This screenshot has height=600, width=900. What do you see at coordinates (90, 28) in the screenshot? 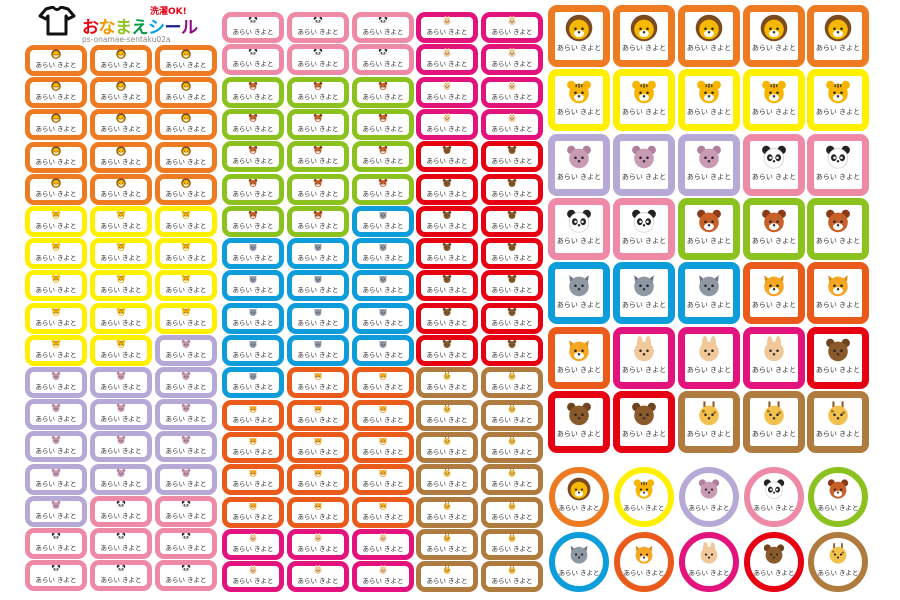
I see `title-char: お` at bounding box center [90, 28].